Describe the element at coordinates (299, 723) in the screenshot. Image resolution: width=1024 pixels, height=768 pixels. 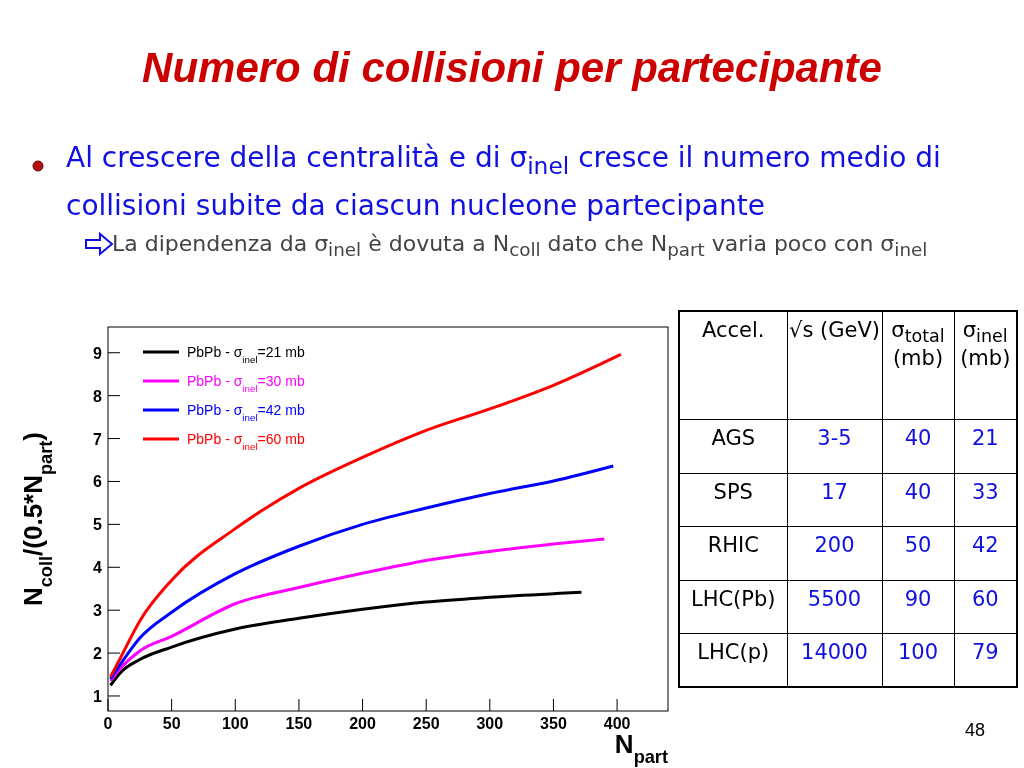
I see `x-tick-label: 150` at that location.